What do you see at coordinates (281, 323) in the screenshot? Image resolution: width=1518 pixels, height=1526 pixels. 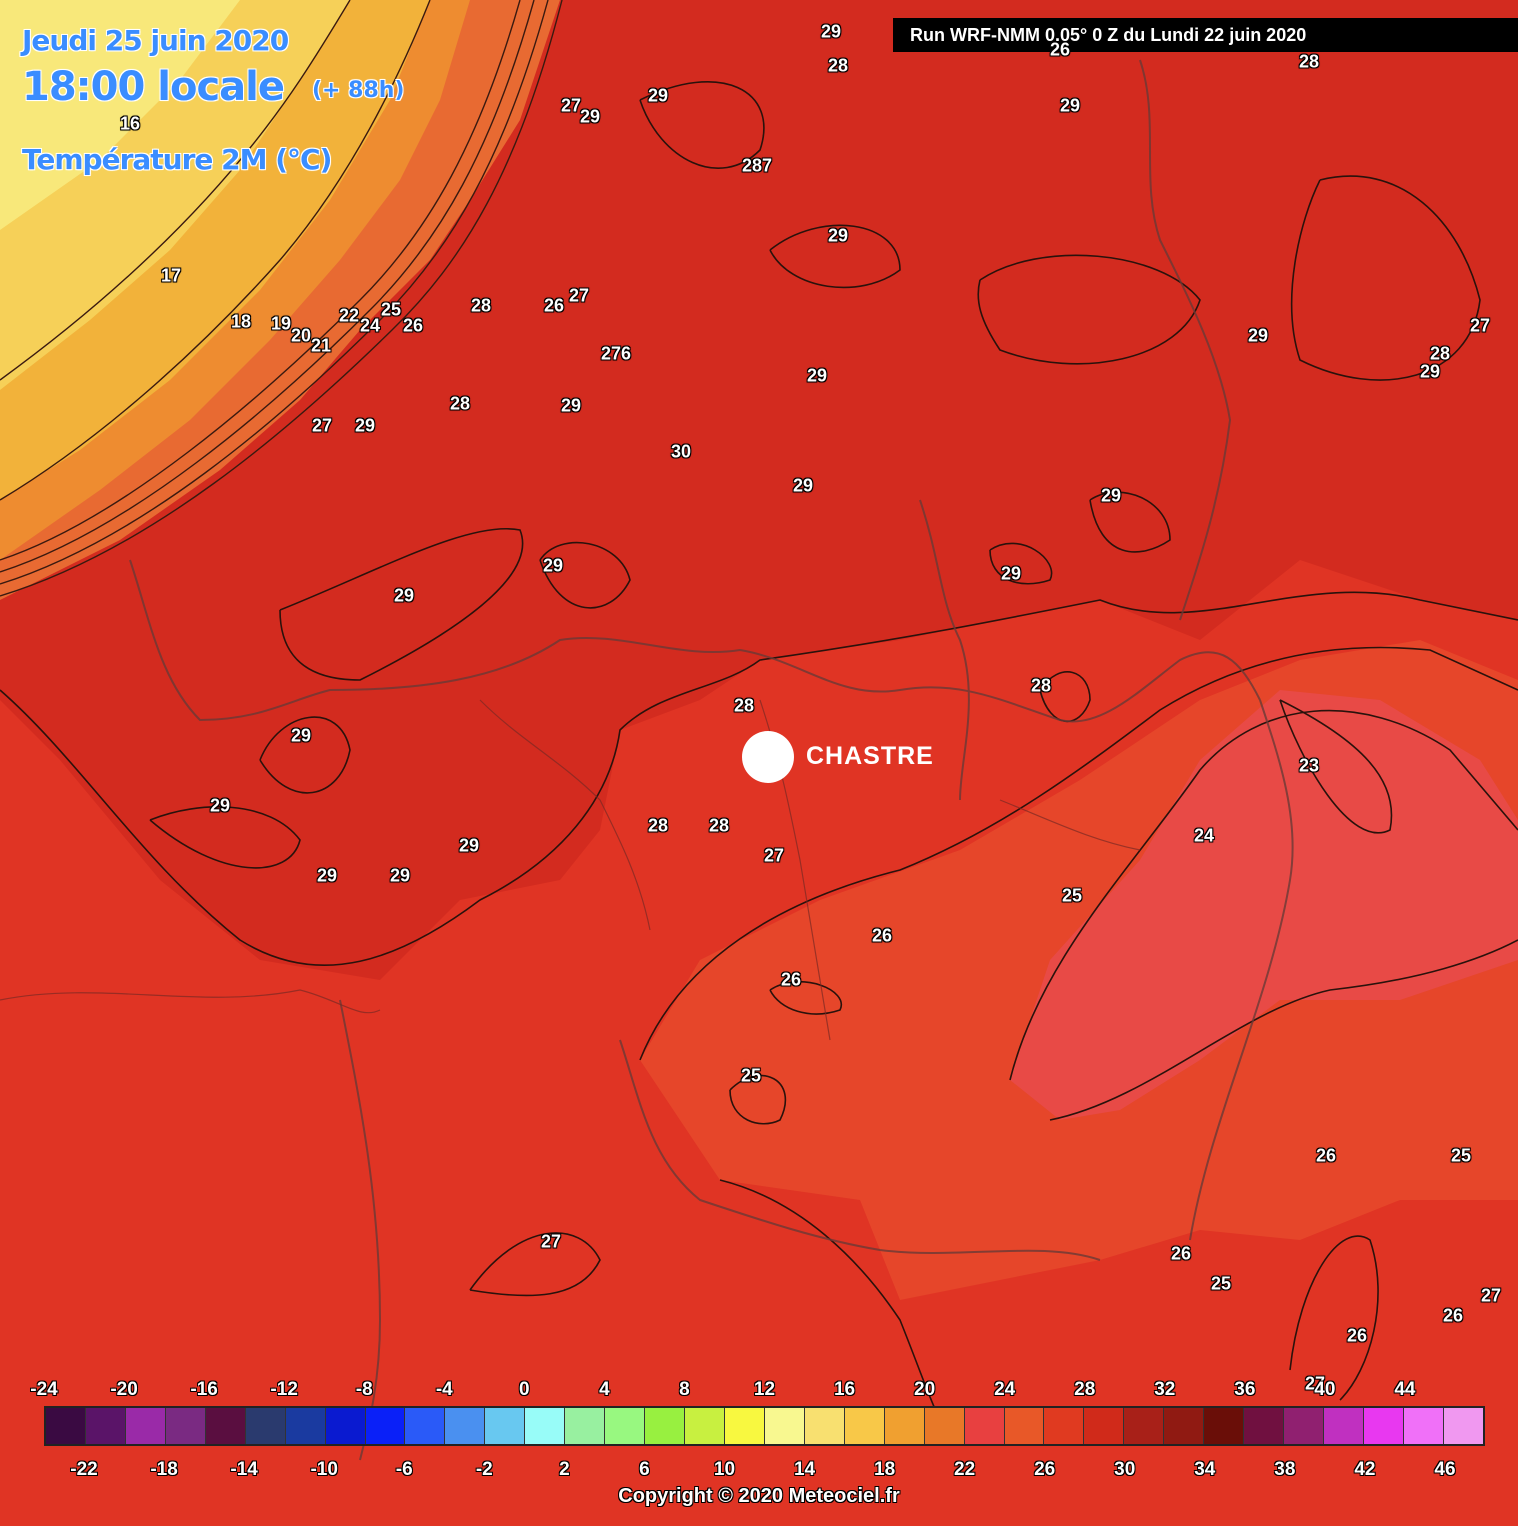 I see `contour-label: 19` at bounding box center [281, 323].